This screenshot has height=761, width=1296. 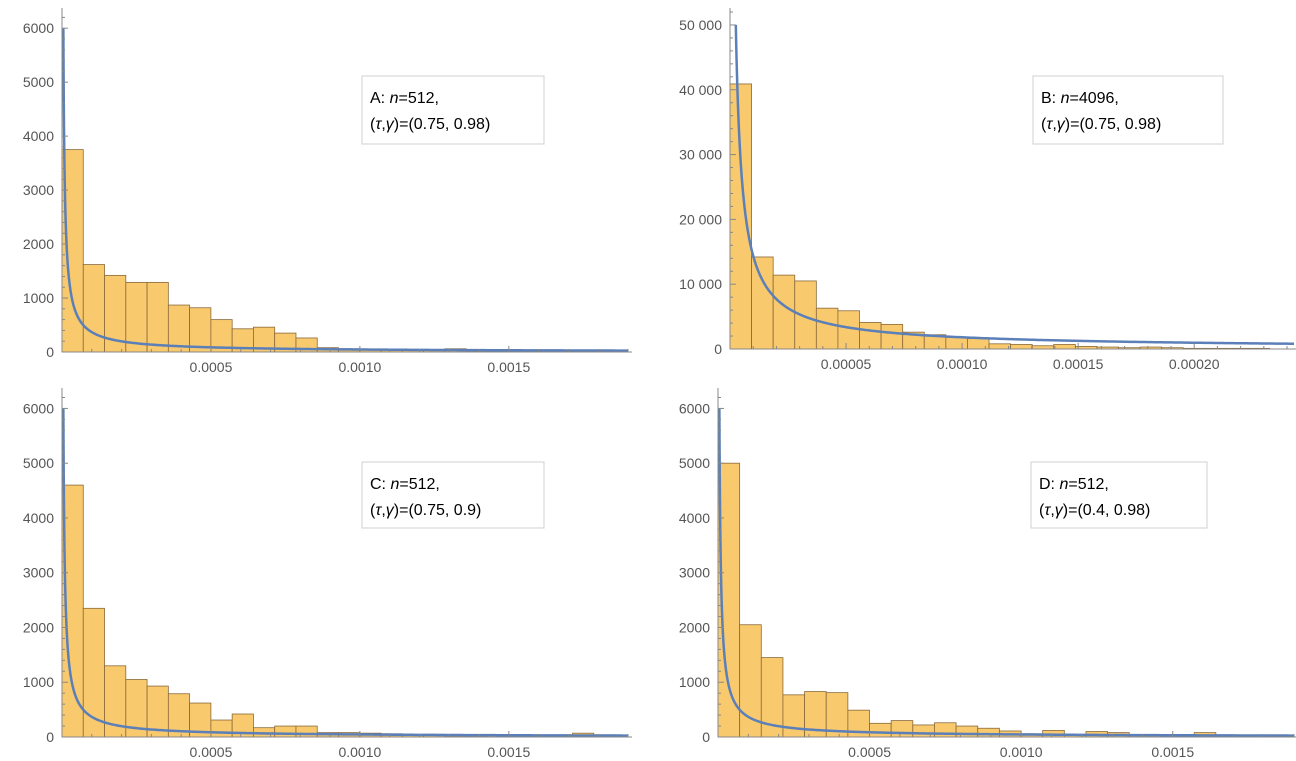 I want to click on legend-line-1: A: n=512,, so click(x=404, y=98).